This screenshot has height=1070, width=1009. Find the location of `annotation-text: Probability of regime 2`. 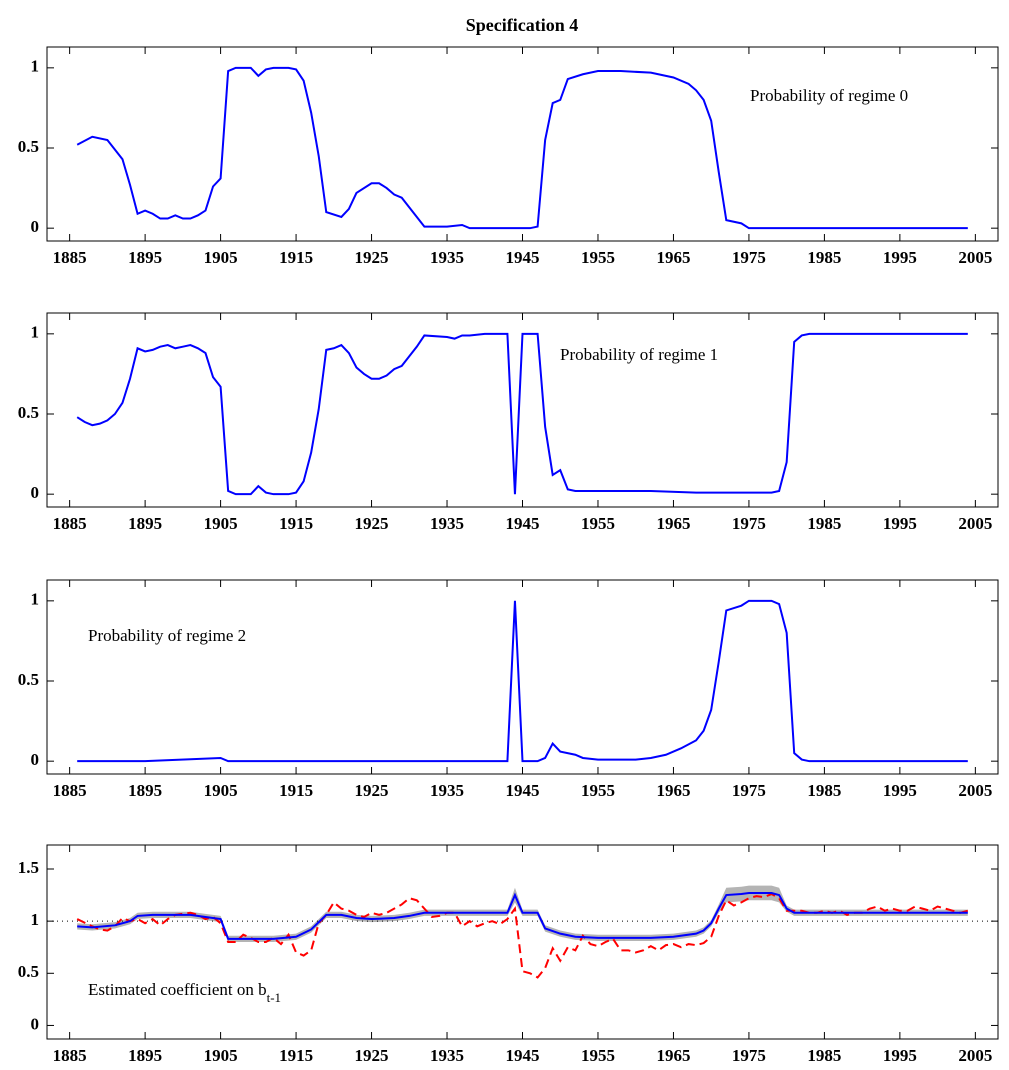

annotation-text: Probability of regime 2 is located at coordinates (167, 635).